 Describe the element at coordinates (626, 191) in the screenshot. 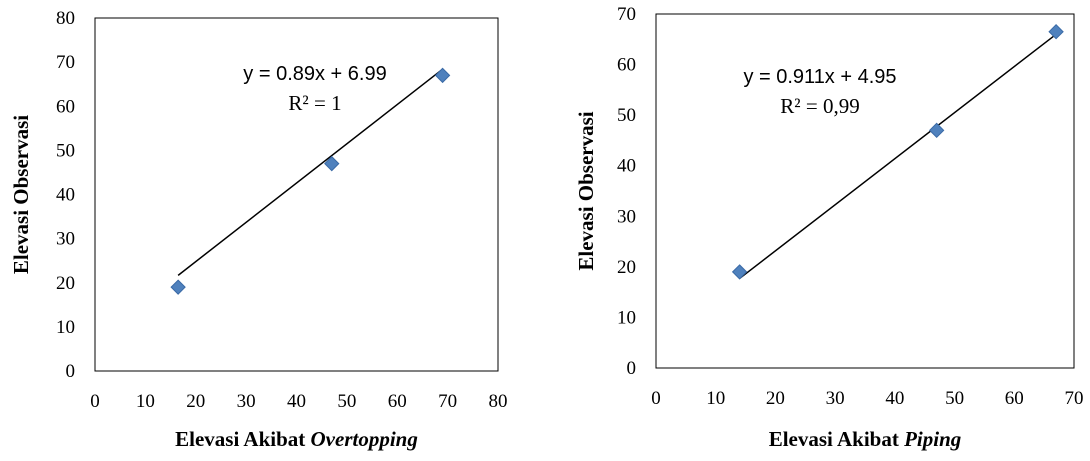

I see `y-tick-labels: 0 10 20 30 40 50 60 70` at that location.